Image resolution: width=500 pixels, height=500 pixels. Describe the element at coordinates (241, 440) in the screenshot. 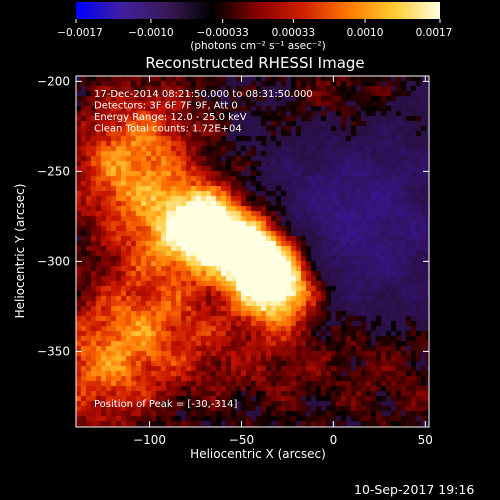

I see `x-tick-label: −50` at that location.